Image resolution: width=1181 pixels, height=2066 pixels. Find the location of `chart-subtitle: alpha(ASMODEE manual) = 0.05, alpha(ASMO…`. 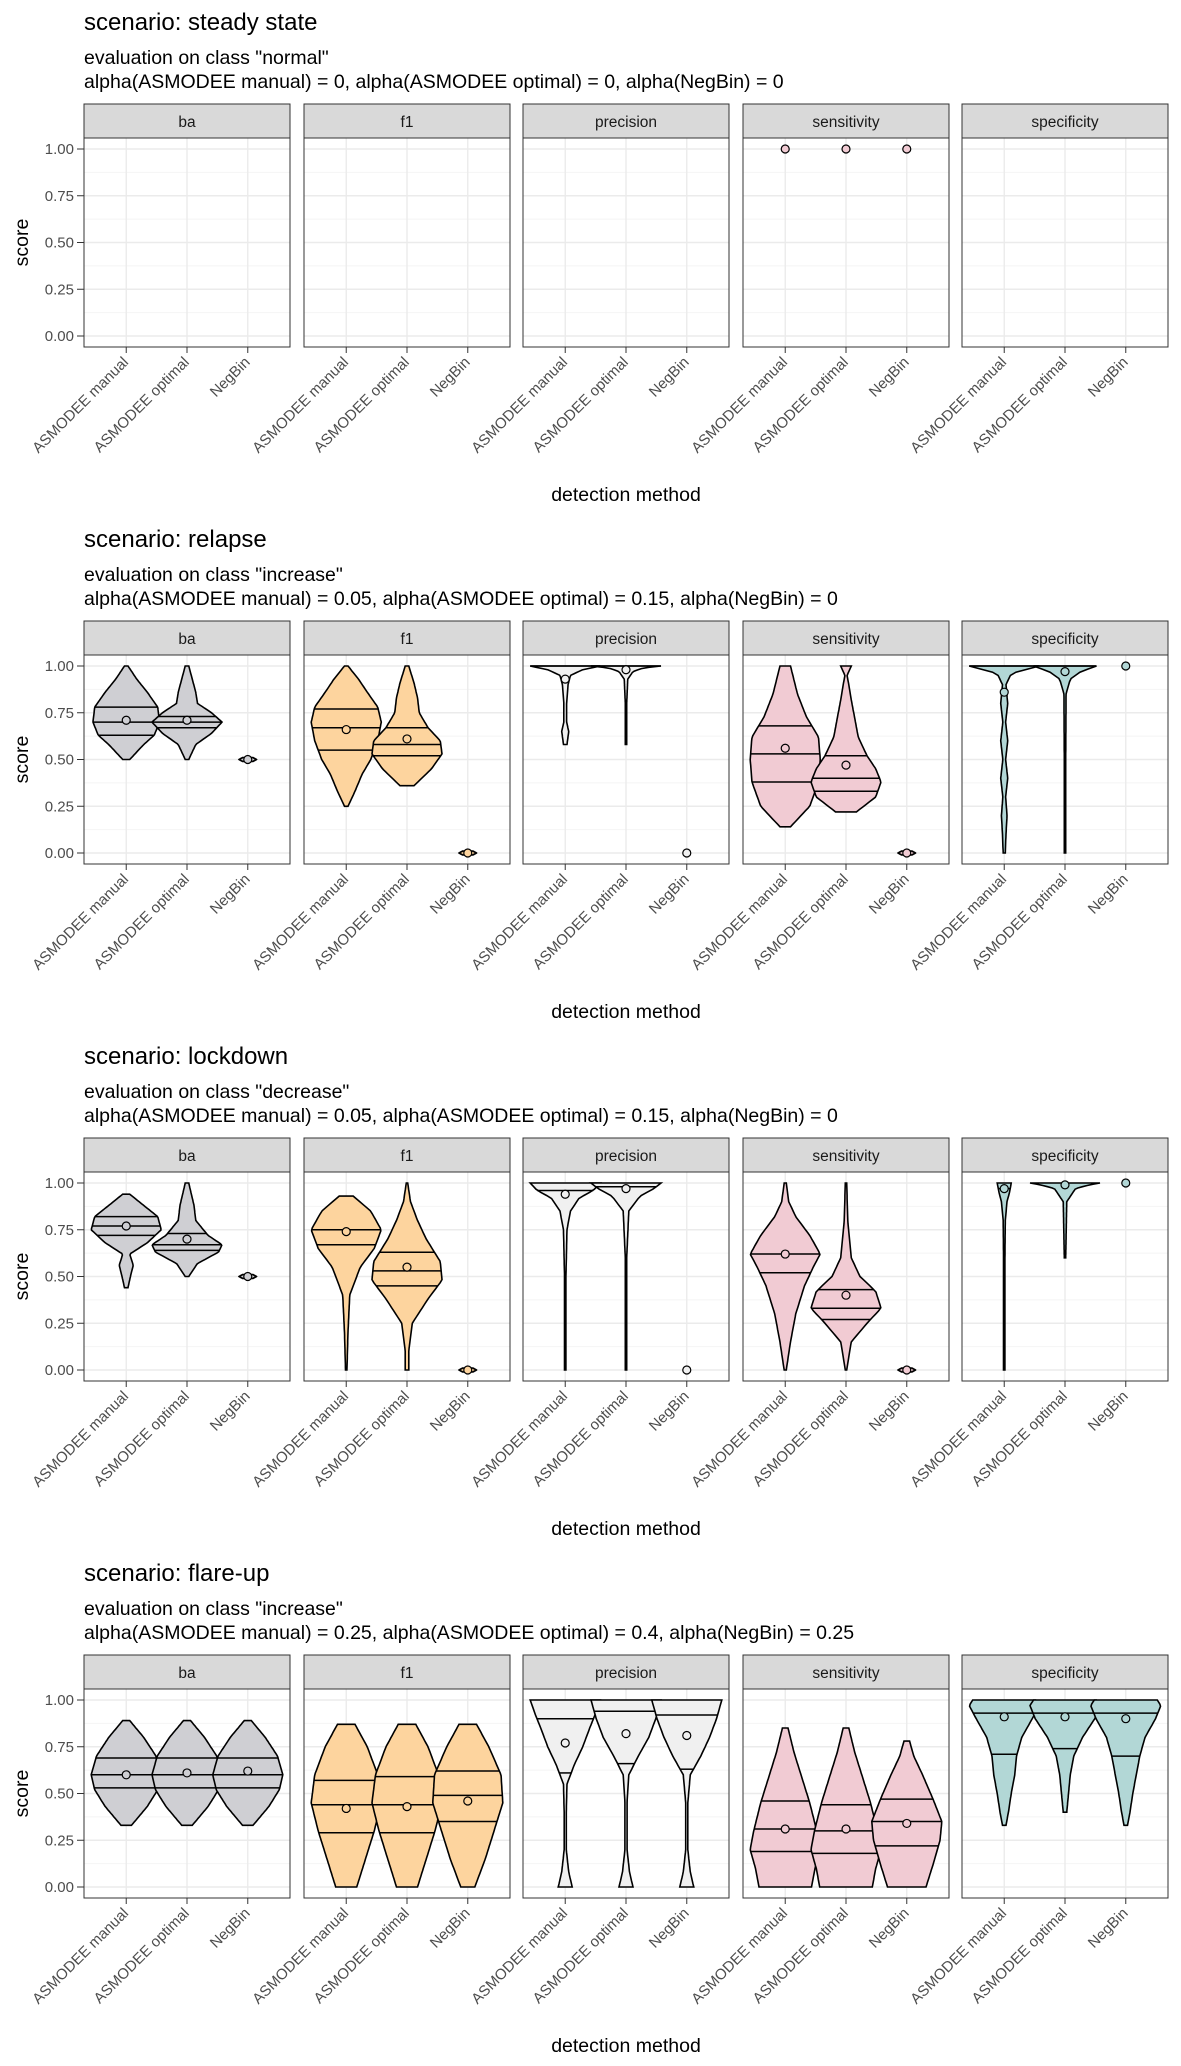

chart-subtitle: alpha(ASMODEE manual) = 0.05, alpha(ASMO… is located at coordinates (461, 1116).